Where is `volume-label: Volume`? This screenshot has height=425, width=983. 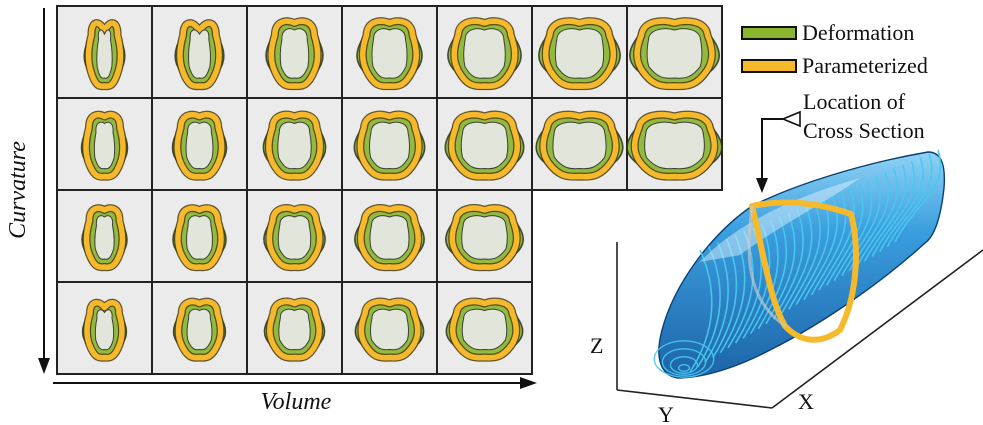 volume-label: Volume is located at coordinates (296, 402).